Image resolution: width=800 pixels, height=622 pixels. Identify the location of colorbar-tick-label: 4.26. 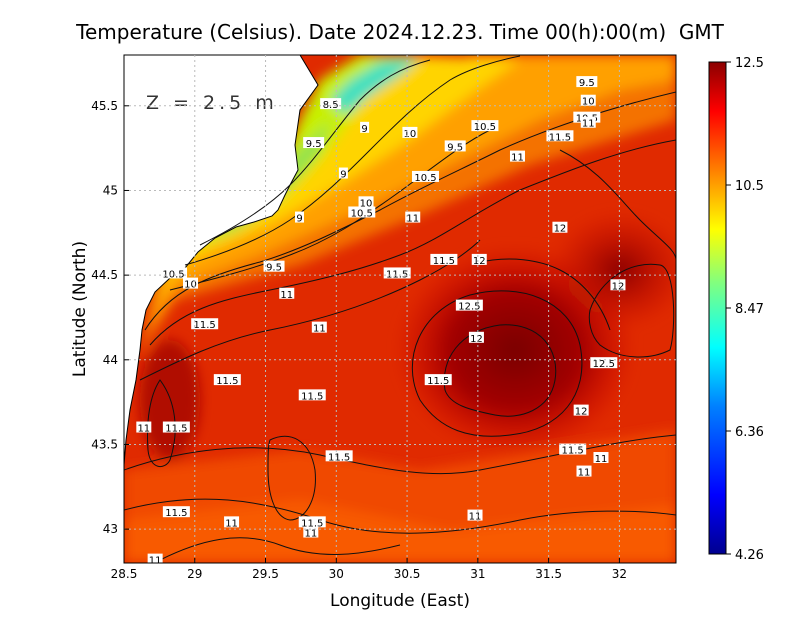
(749, 555).